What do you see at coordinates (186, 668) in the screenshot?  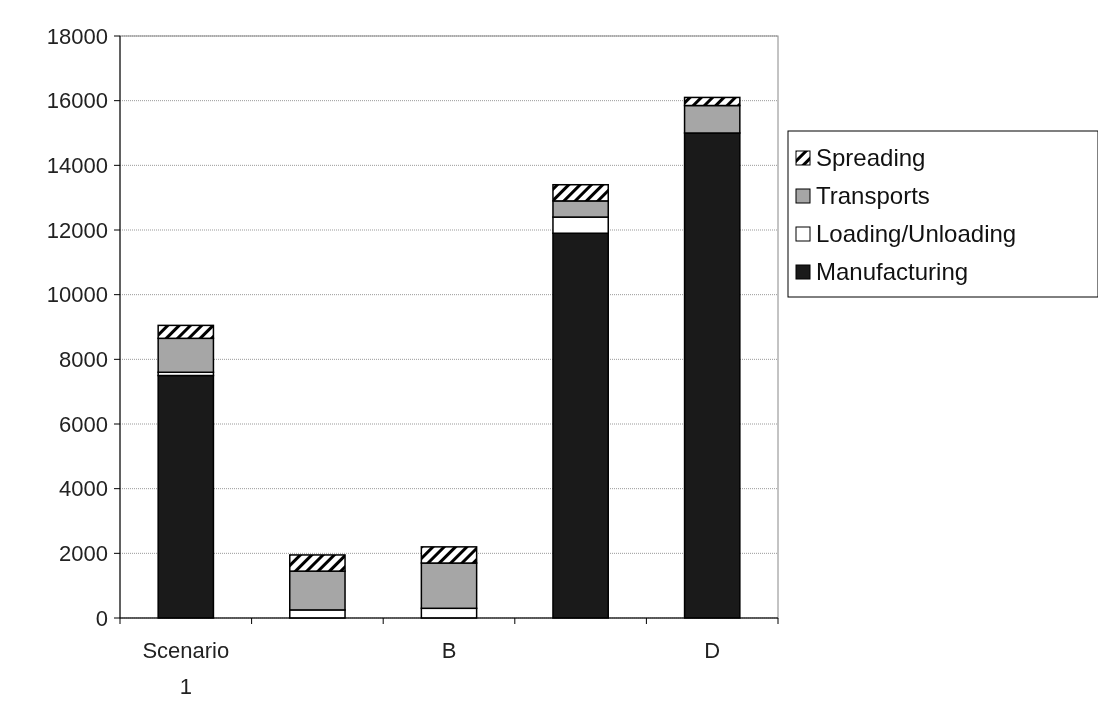 I see `x-tick-label: Scenario 1` at bounding box center [186, 668].